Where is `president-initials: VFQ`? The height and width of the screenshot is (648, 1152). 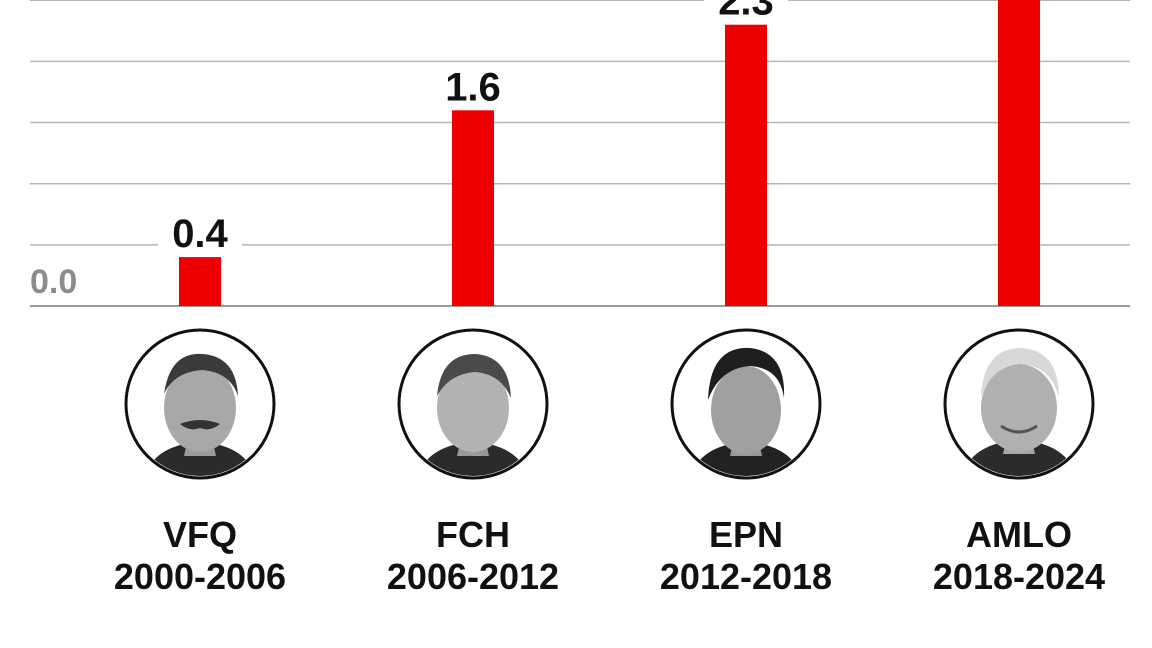 president-initials: VFQ is located at coordinates (199, 534).